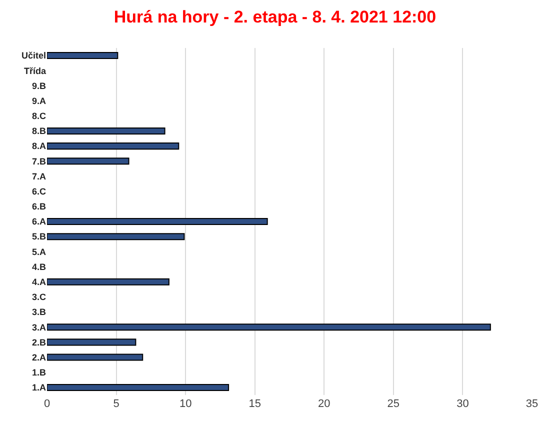  I want to click on x-tick-label: 0, so click(47, 404).